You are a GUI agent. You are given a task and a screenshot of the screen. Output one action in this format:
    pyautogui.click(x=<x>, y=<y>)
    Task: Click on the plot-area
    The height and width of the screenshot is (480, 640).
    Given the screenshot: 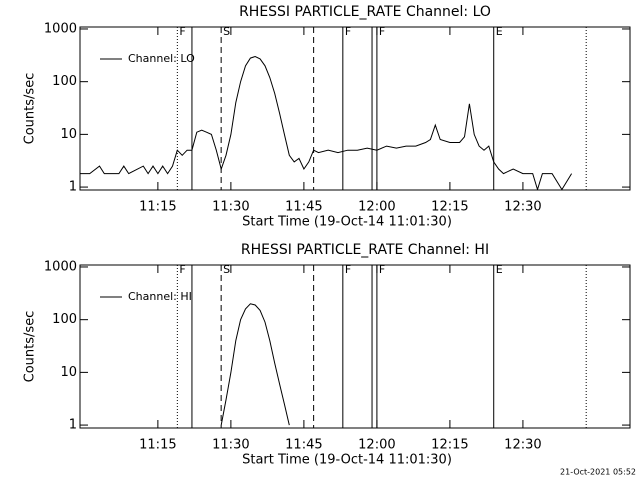 What is the action you would take?
    pyautogui.click(x=255, y=364)
    